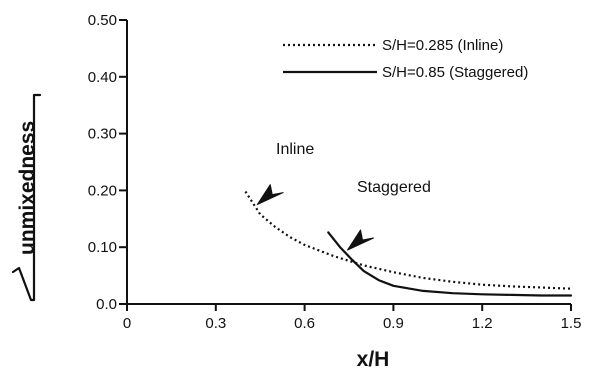 This screenshot has height=377, width=598. I want to click on radical-sign-icon, so click(26, 197).